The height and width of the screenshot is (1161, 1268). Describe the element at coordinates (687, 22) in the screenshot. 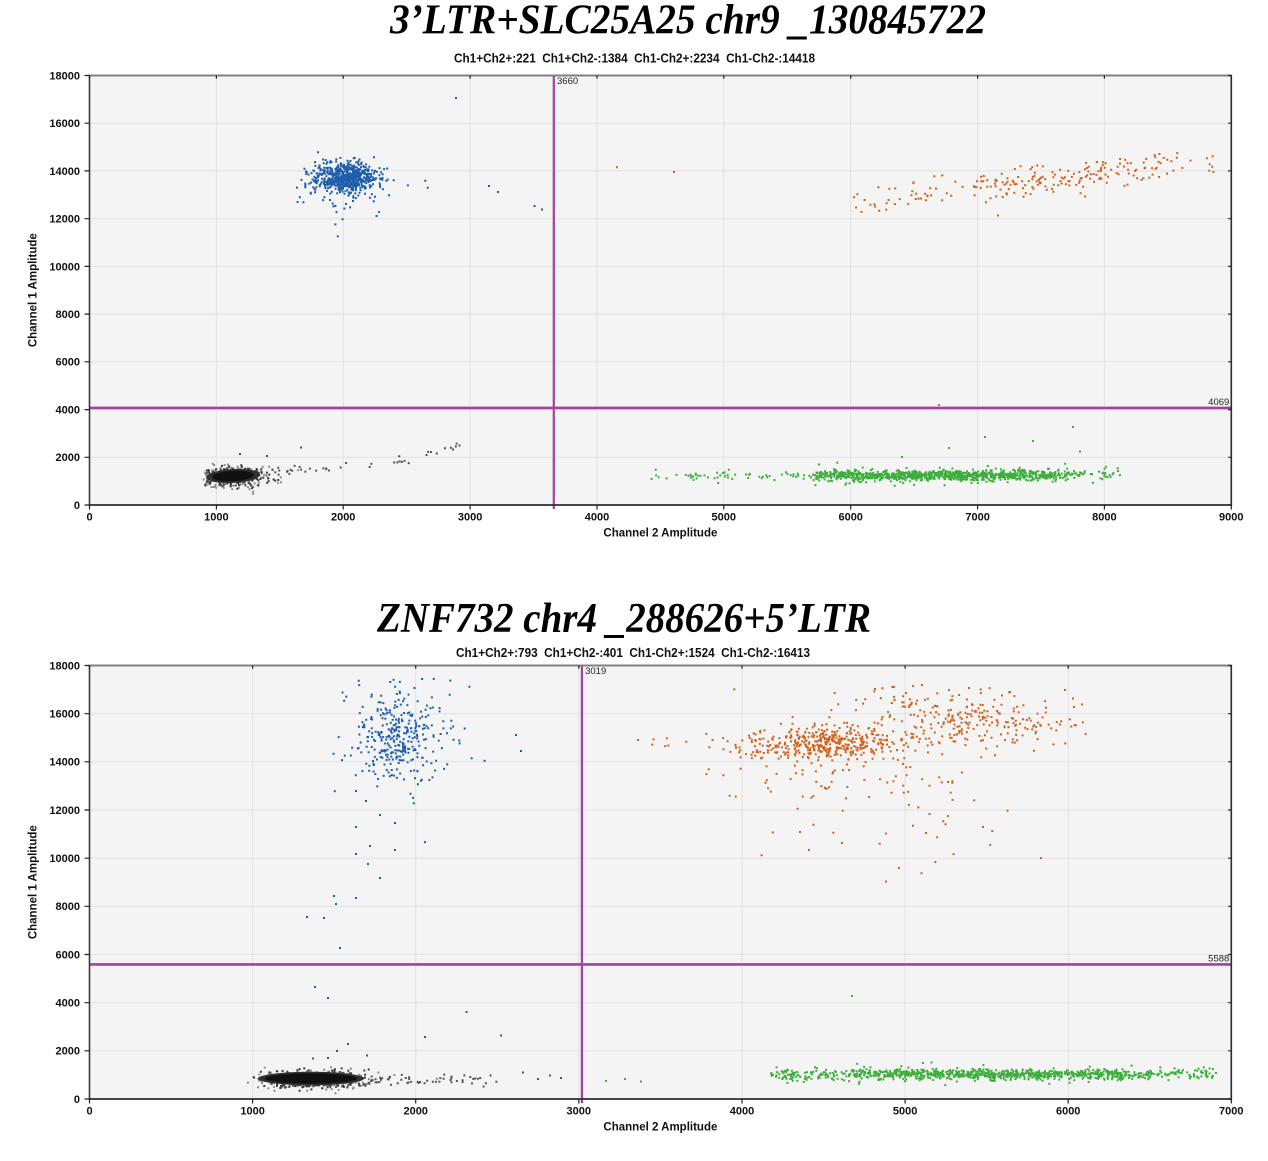

I see `svg-text: 3’LTR+SLC25A25 chr9 _130845722` at that location.